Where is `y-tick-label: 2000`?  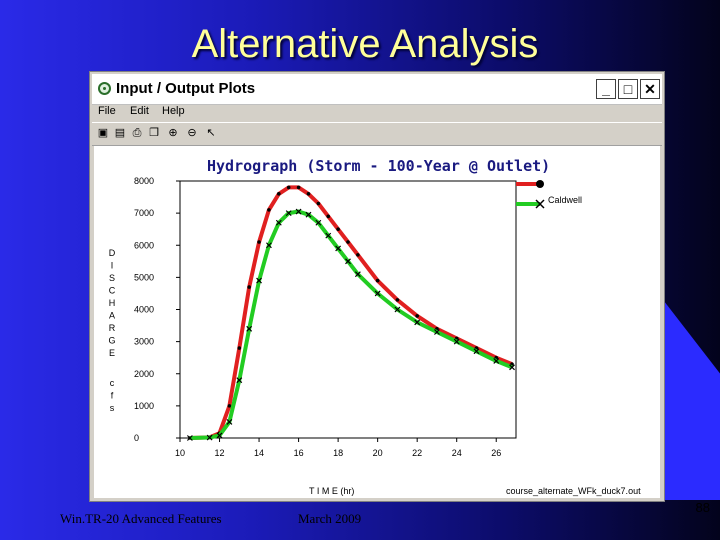
y-tick-label: 2000 is located at coordinates (144, 374).